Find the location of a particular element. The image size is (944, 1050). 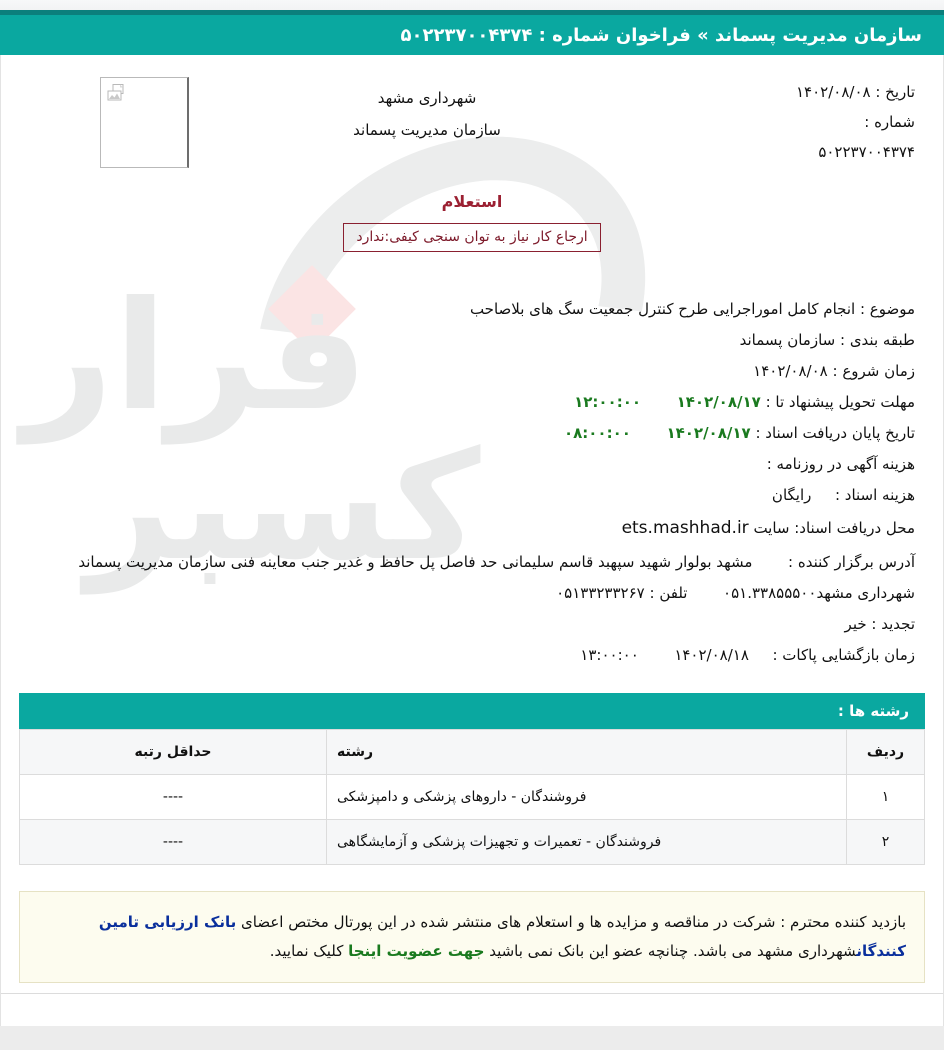

cell-radif: ۲ is located at coordinates (885, 841).